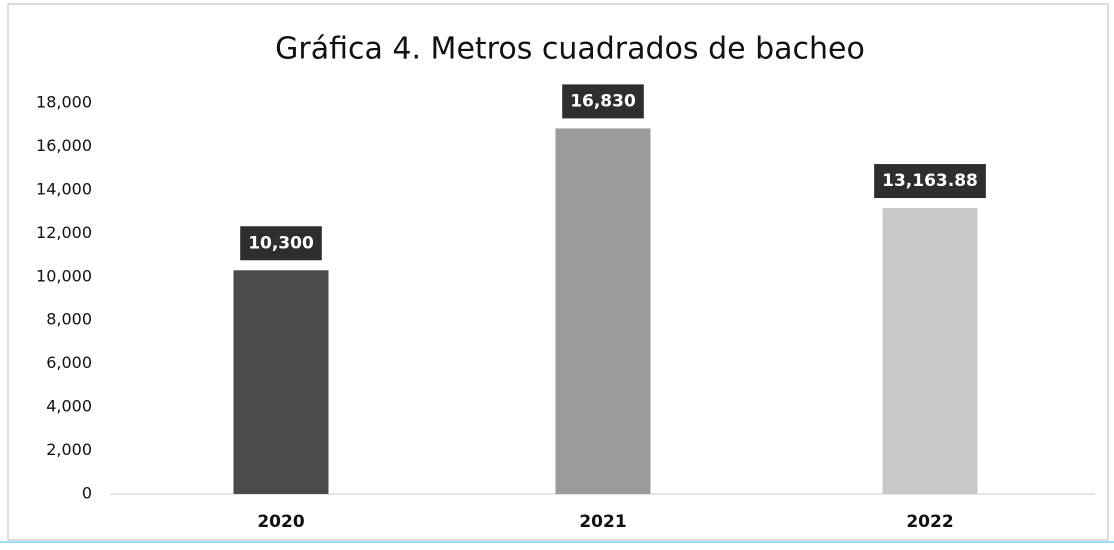 This screenshot has height=550, width=1114. Describe the element at coordinates (280, 522) in the screenshot. I see `x-tick-label: 2020` at that location.